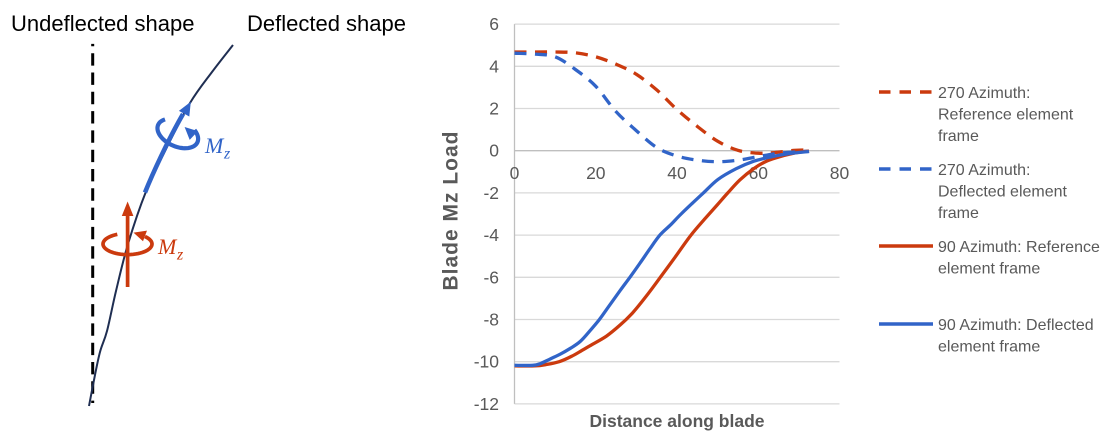 The height and width of the screenshot is (447, 1113). Describe the element at coordinates (494, 109) in the screenshot. I see `svg-text: 2` at that location.